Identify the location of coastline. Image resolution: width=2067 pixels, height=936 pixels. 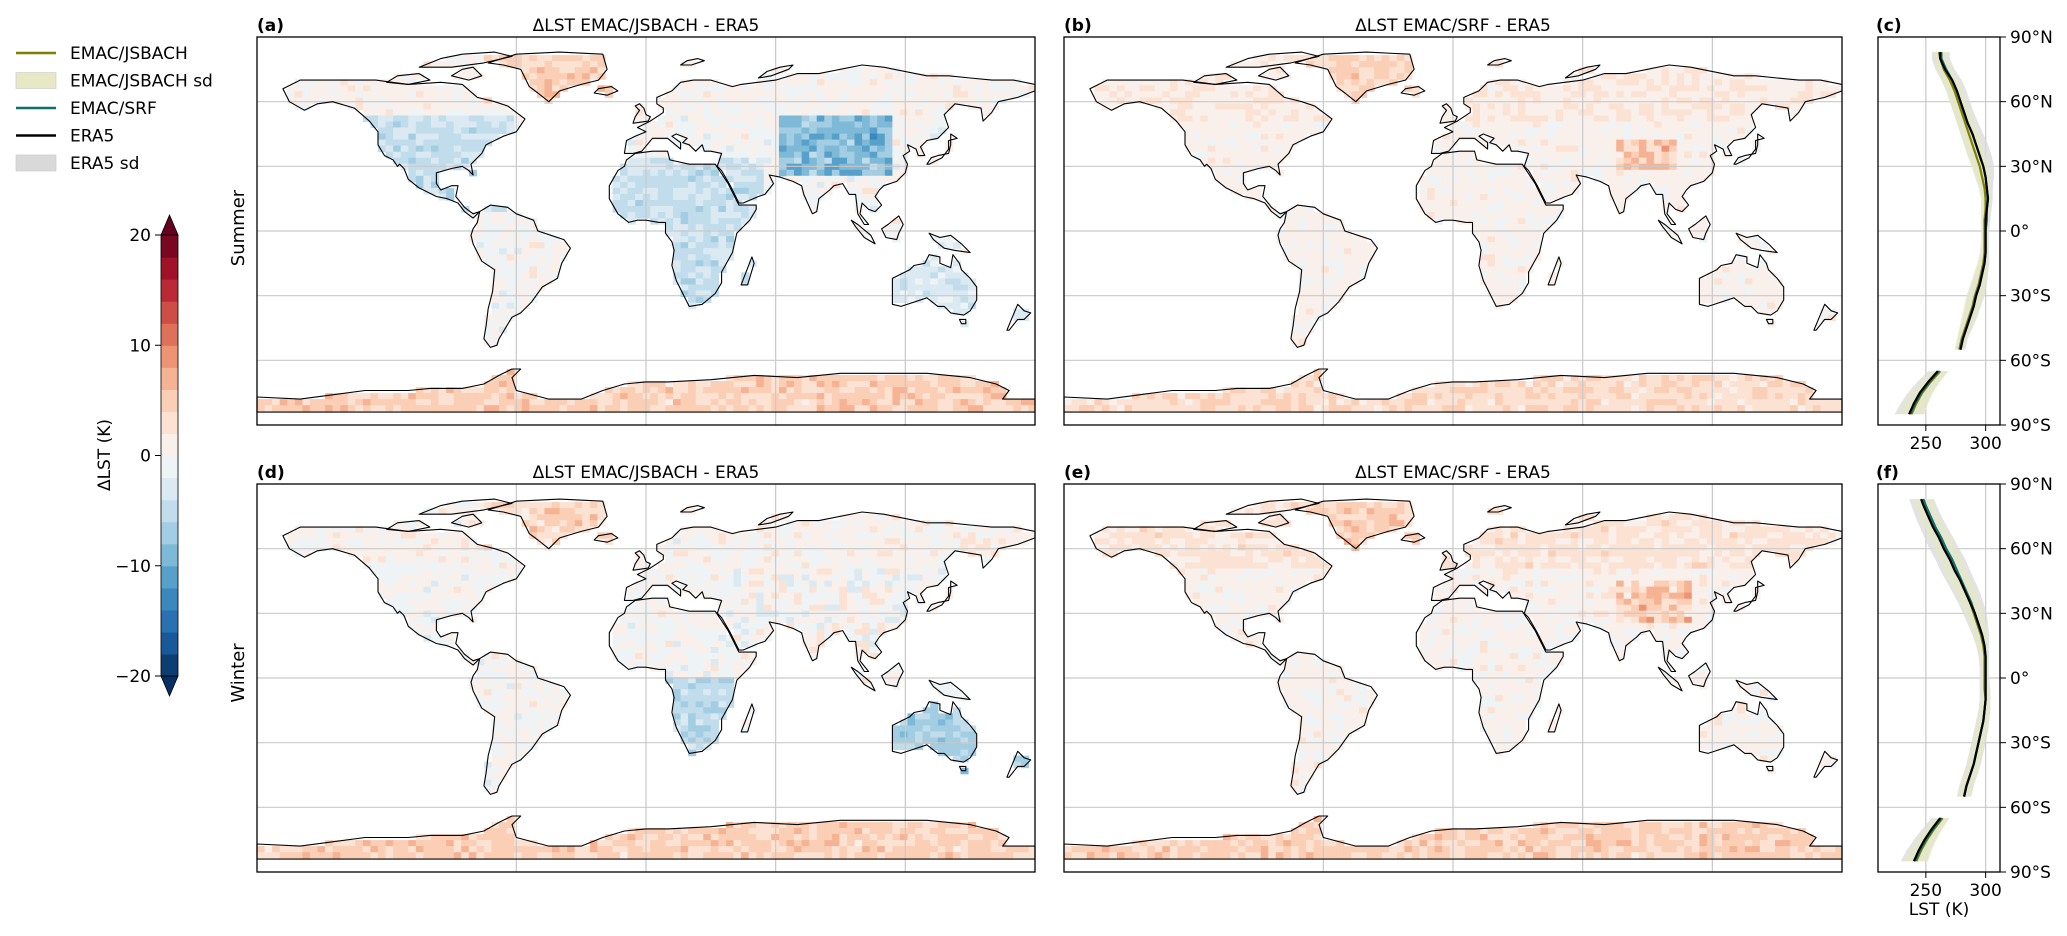
(466, 73).